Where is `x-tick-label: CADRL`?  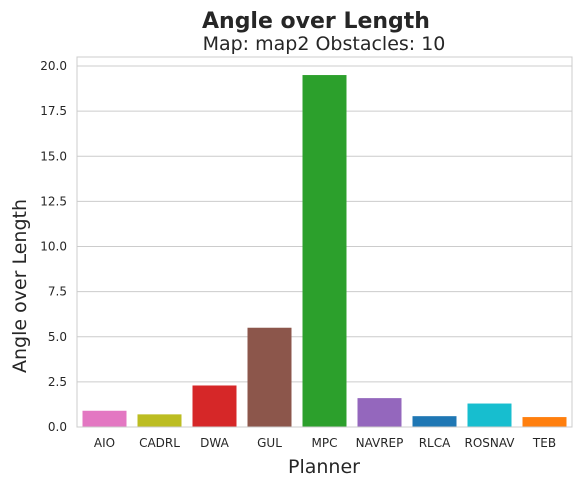
x-tick-label: CADRL is located at coordinates (159, 443).